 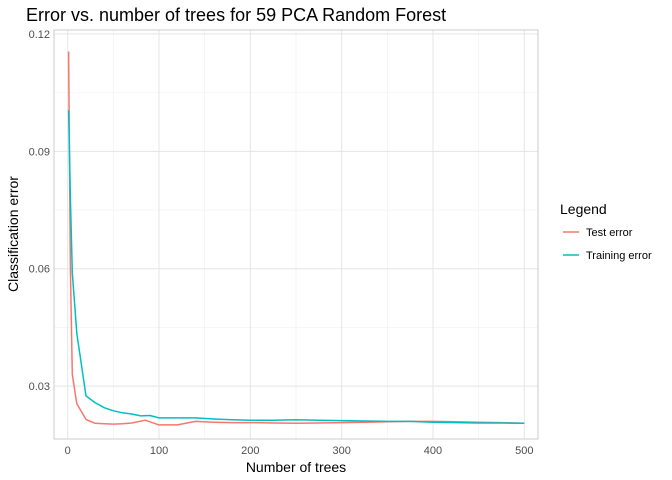 What do you see at coordinates (39, 35) in the screenshot?
I see `y-tick-label: 0.12` at bounding box center [39, 35].